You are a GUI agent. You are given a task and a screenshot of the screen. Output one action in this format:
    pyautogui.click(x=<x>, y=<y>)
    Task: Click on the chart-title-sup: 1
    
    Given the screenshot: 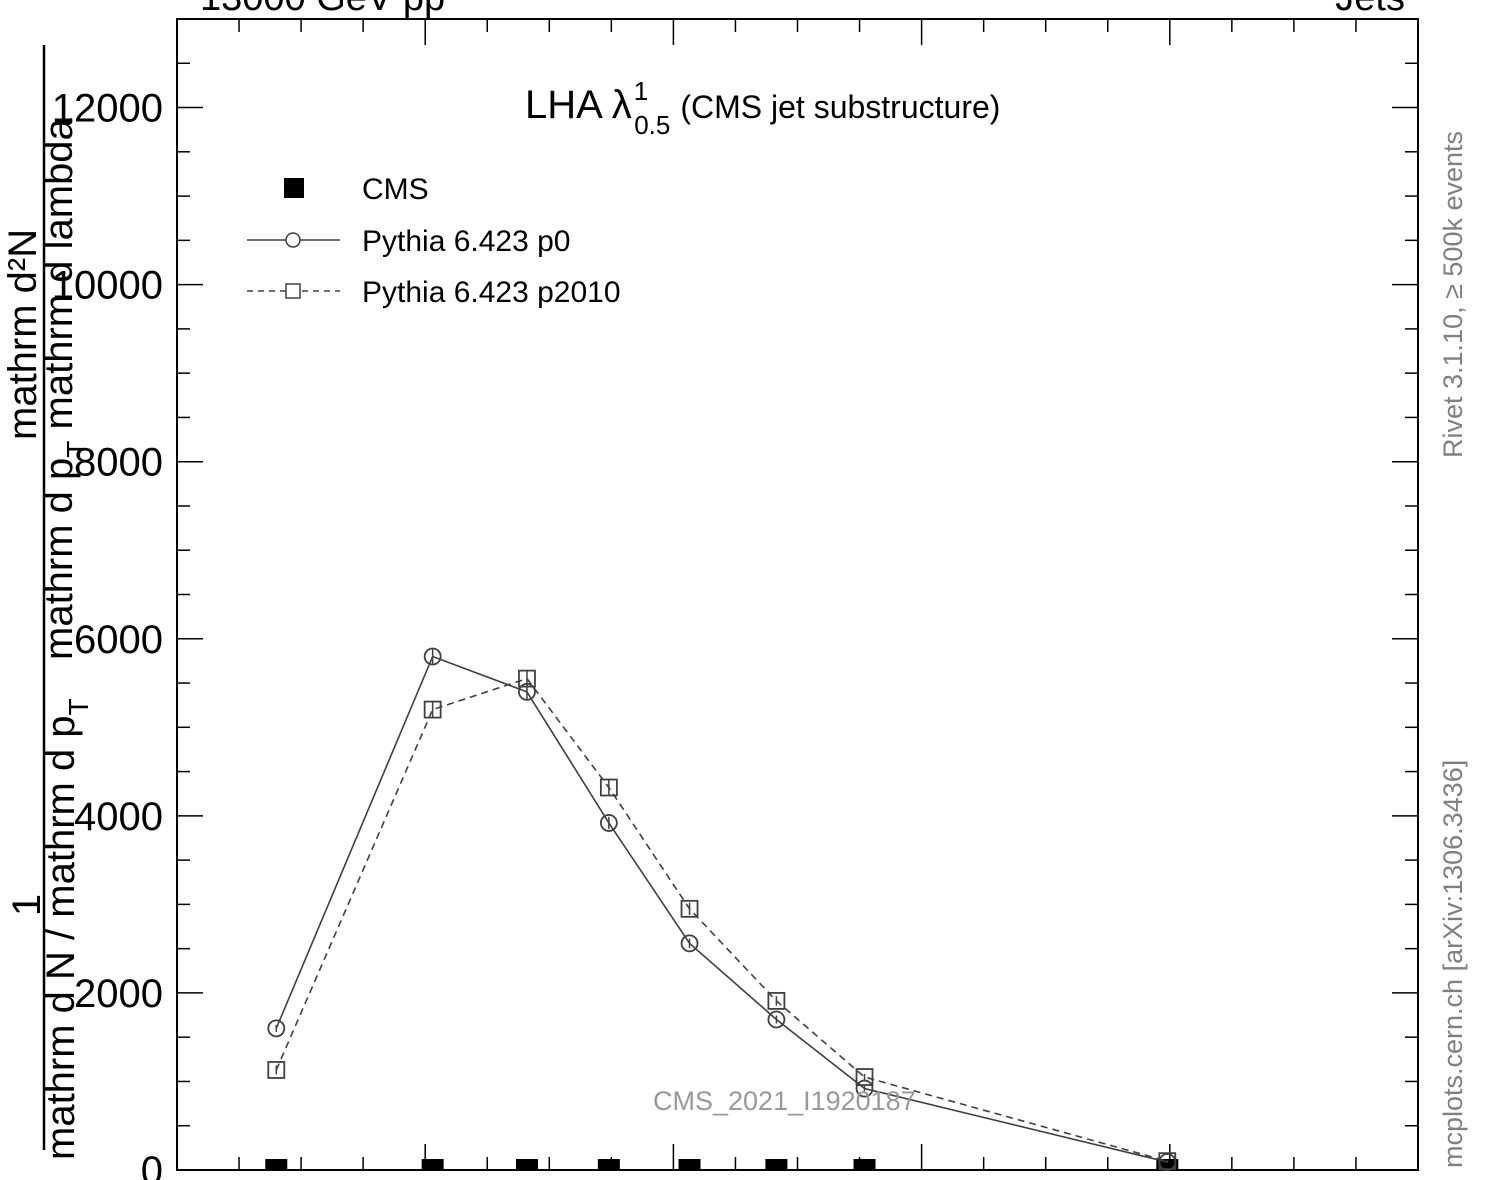 What is the action you would take?
    pyautogui.click(x=641, y=91)
    